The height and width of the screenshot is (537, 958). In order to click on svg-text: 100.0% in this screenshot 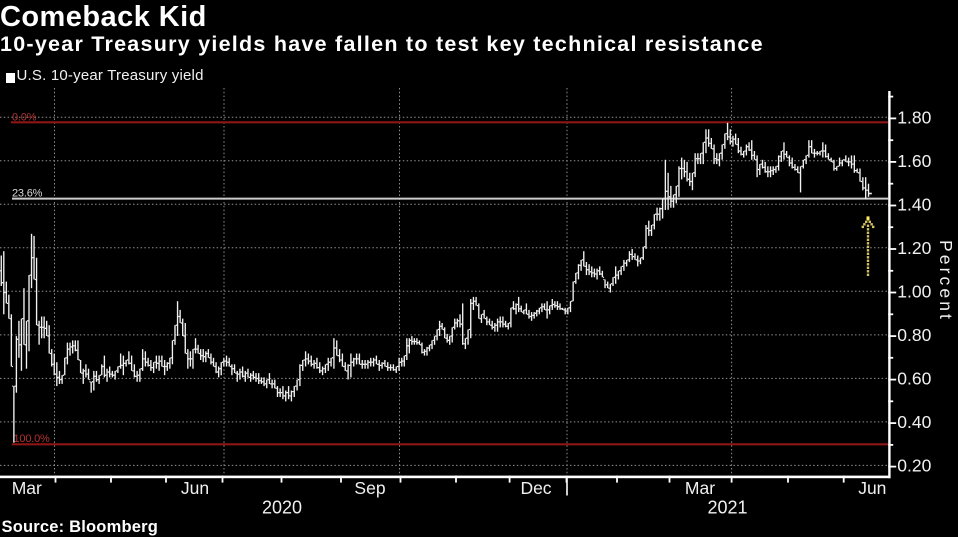, I will do `click(32, 439)`.